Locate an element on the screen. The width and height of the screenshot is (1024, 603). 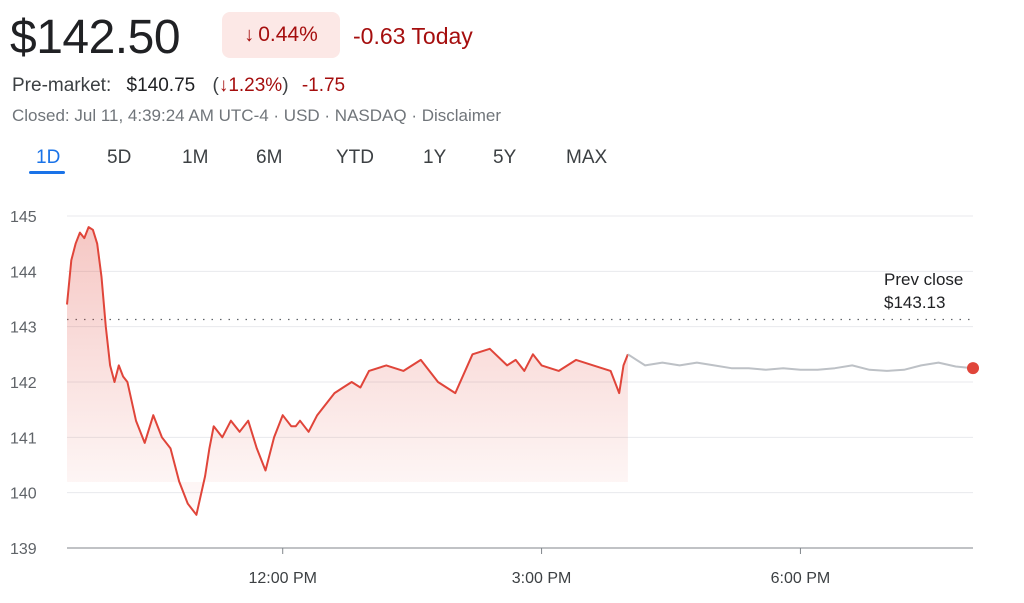
premarket-row: Pre-market: $140.75 (↓1.23%) -1.75 is located at coordinates (178, 86).